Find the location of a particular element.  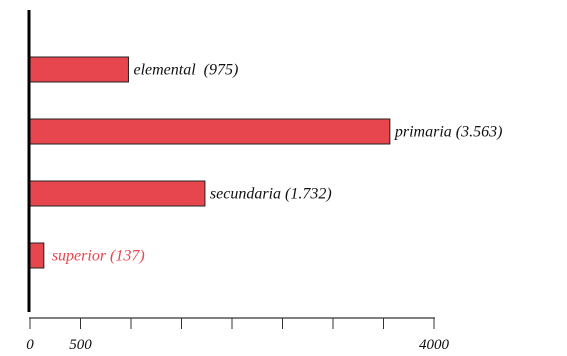

x-tick-label-0: 0 is located at coordinates (30, 345).